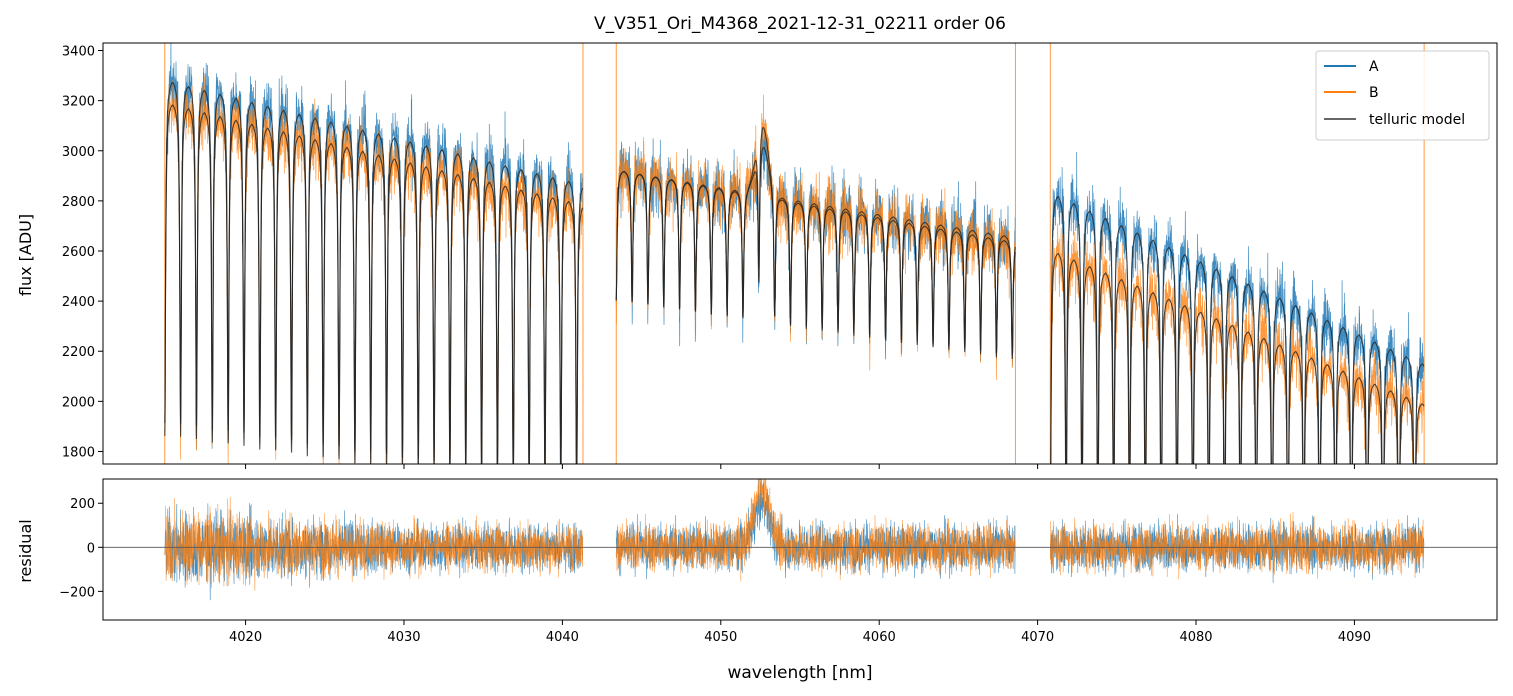 The width and height of the screenshot is (1513, 696). What do you see at coordinates (1354, 637) in the screenshot?
I see `x-tick-label: 4090` at bounding box center [1354, 637].